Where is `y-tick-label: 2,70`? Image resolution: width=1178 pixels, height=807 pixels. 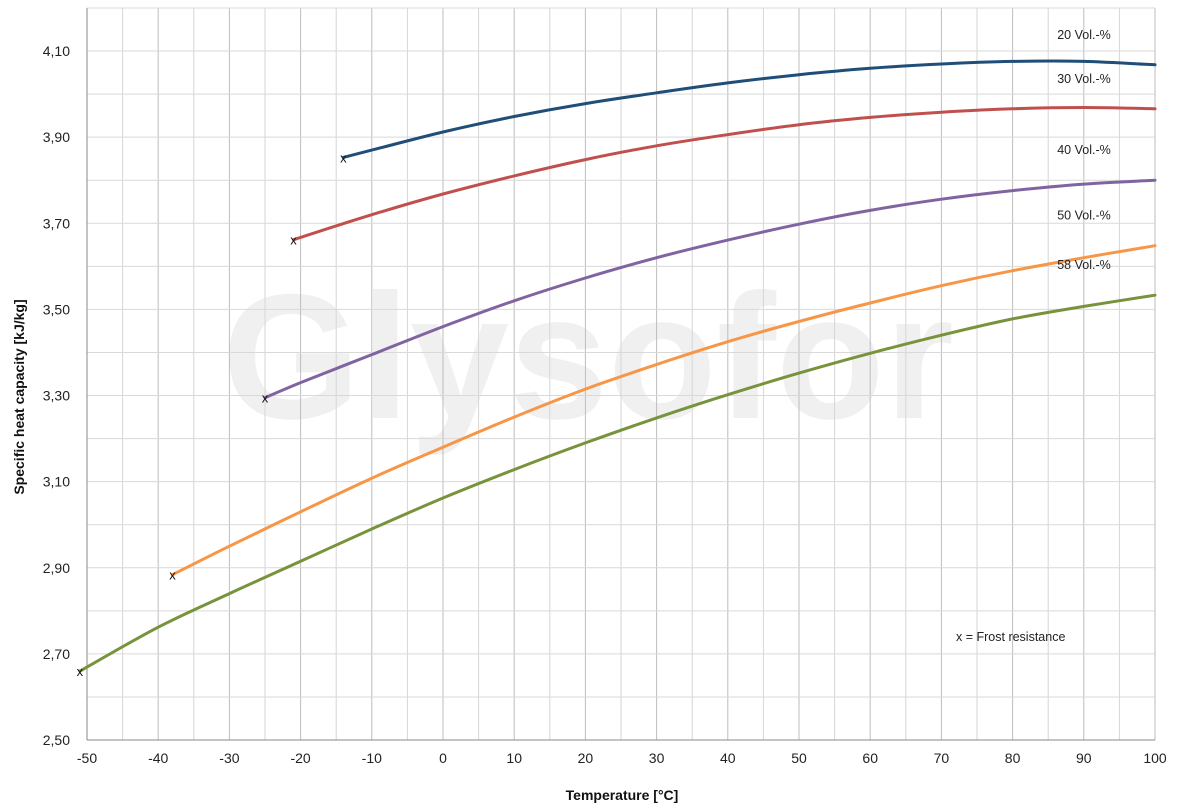
y-tick-label: 2,70 is located at coordinates (56, 654).